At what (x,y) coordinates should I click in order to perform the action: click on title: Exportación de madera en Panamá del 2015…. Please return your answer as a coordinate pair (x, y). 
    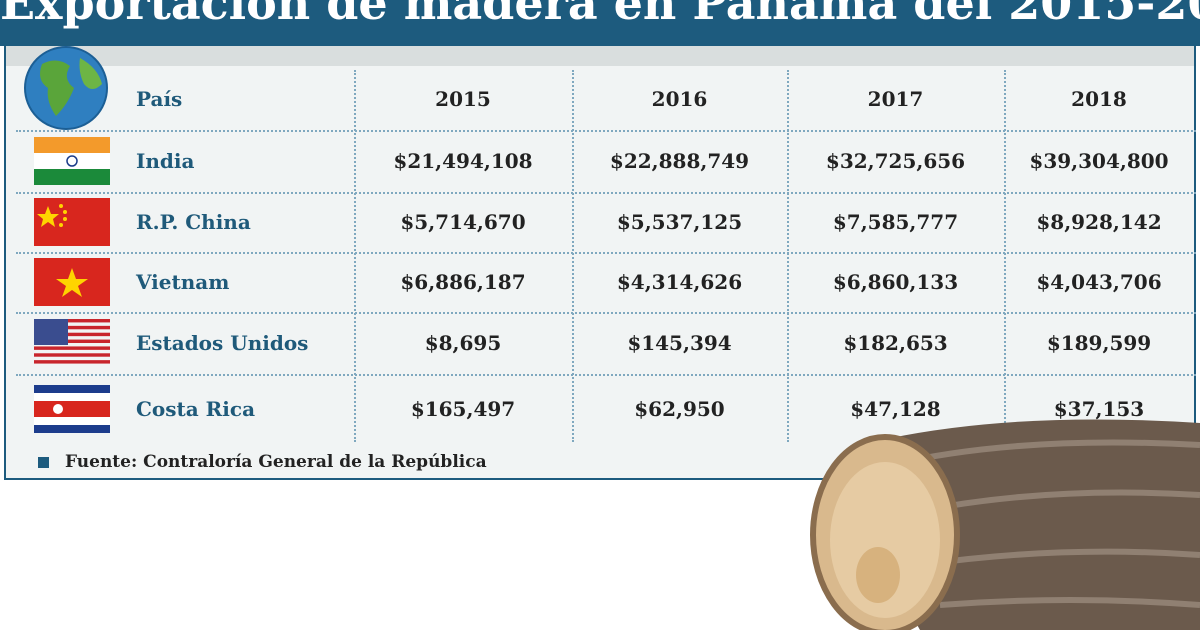
    Looking at the image, I should click on (600, 15).